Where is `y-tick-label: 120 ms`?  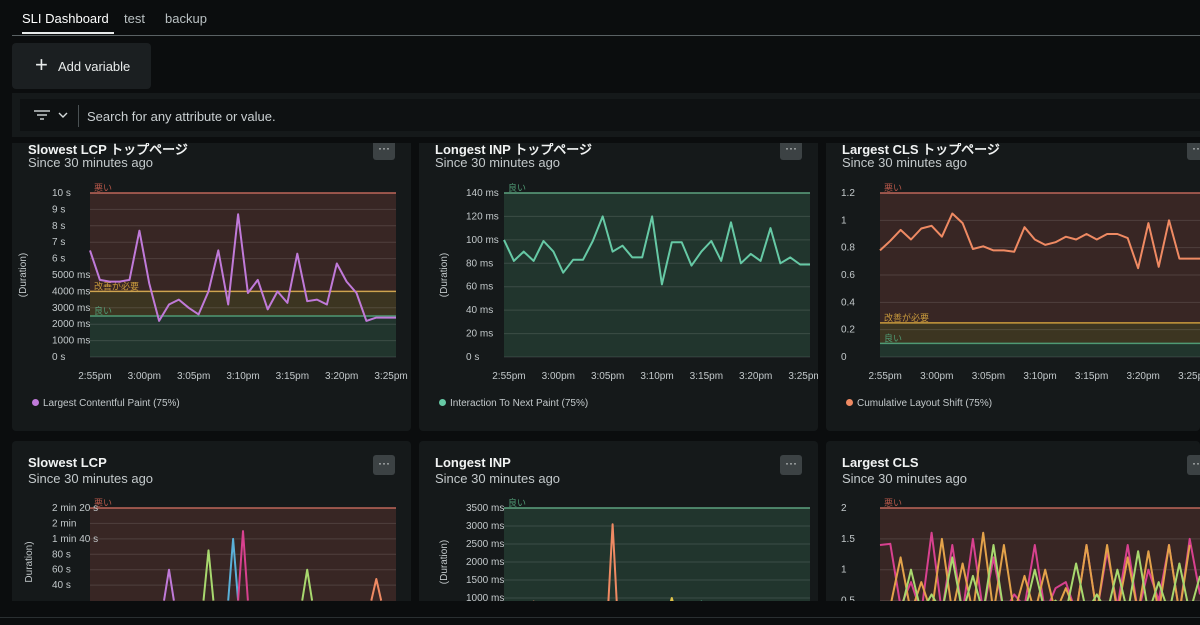
y-tick-label: 120 ms is located at coordinates (482, 216).